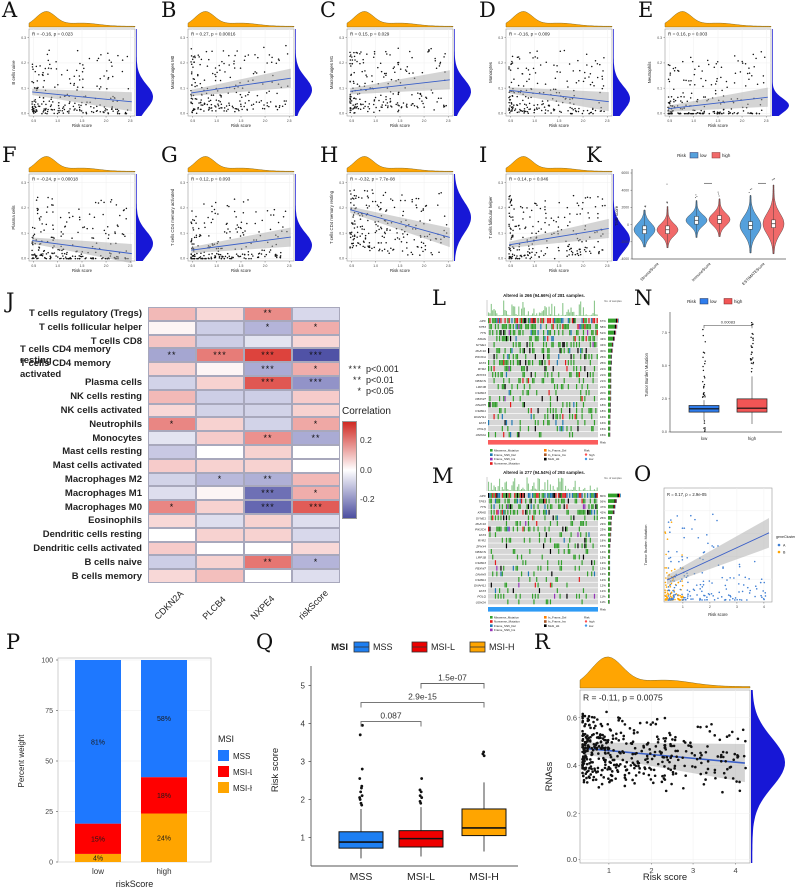 Image resolution: width=797 pixels, height=895 pixels. I want to click on svg-text:Altered in 277 (94.54%) of 293: Altered in 277 (94.54%) of 293 samples., so click(544, 472).